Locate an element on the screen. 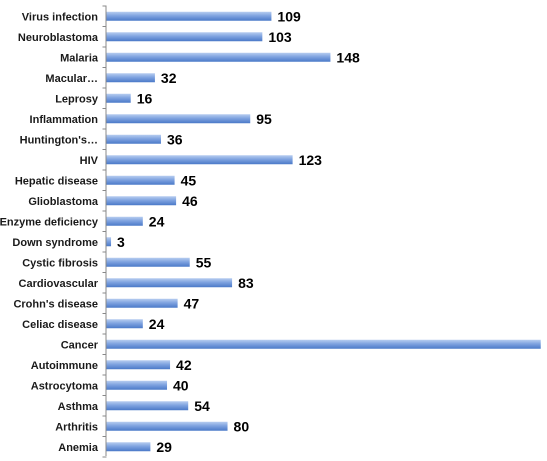 The image size is (547, 461). bar-anemia is located at coordinates (128, 447).